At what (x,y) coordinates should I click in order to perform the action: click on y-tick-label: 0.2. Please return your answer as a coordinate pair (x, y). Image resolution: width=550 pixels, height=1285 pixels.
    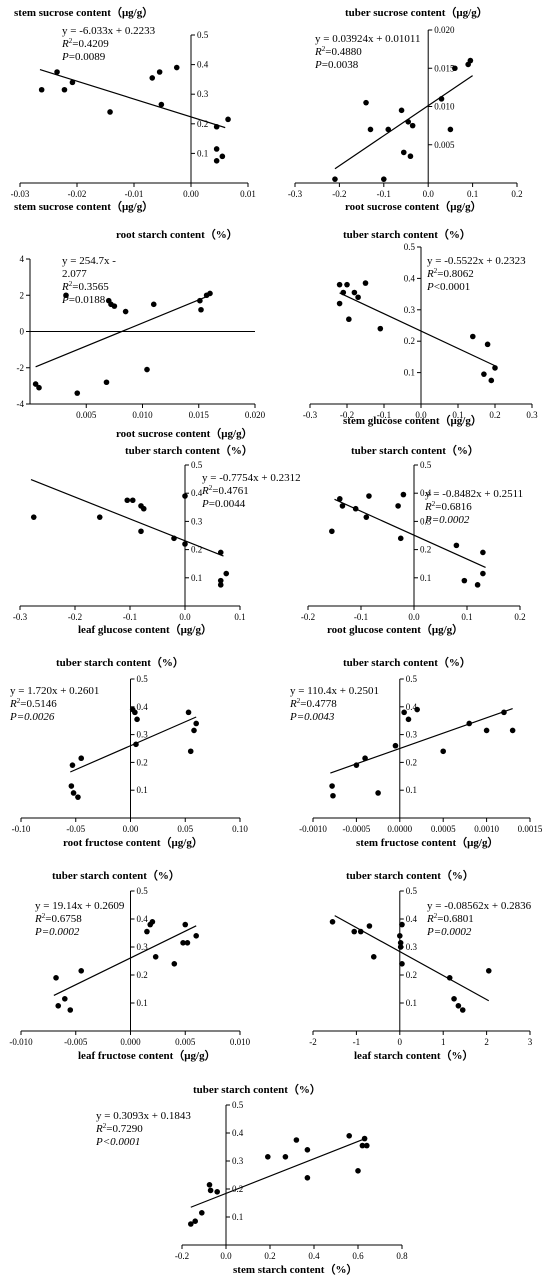
    Looking at the image, I should click on (142, 975).